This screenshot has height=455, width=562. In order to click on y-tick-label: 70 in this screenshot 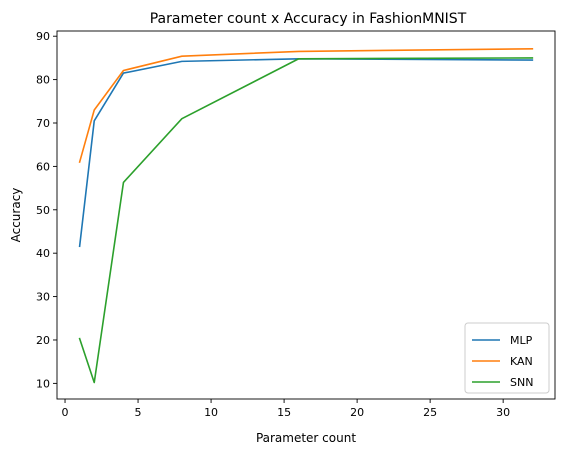, I will do `click(43, 123)`.